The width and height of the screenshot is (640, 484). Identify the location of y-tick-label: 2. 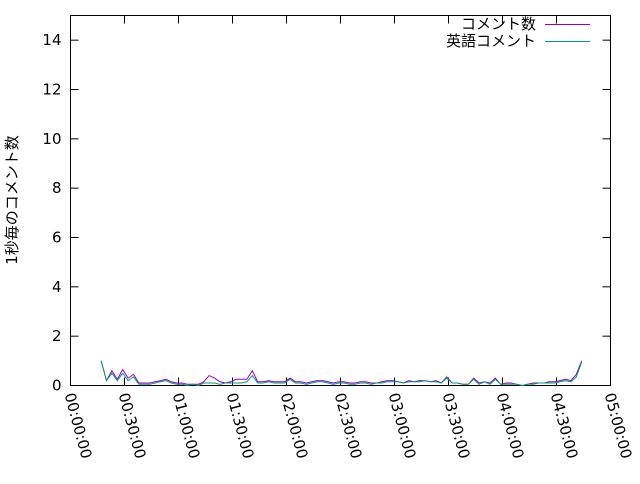
(57, 336).